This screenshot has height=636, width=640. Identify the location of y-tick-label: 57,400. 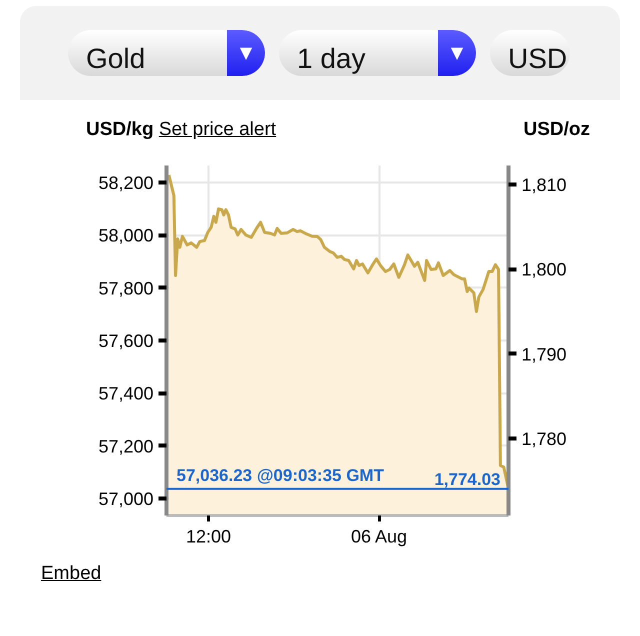
(126, 394).